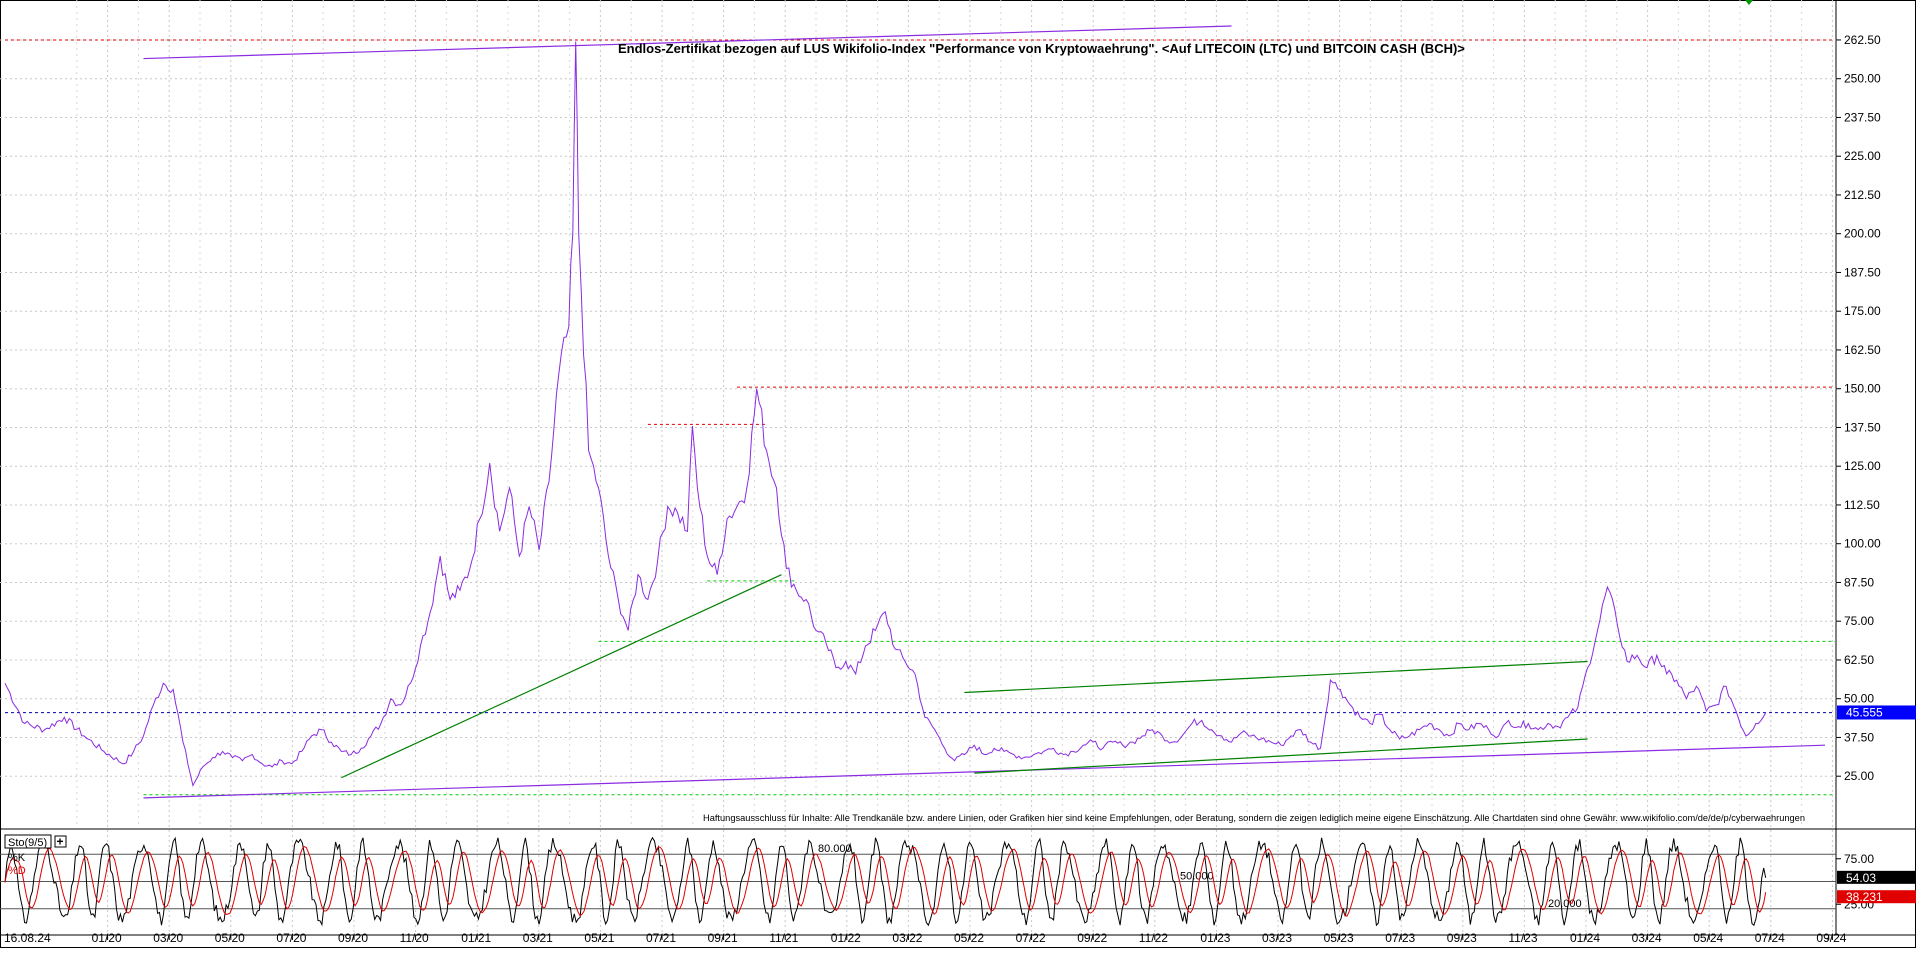  What do you see at coordinates (1828, 938) in the screenshot?
I see `x-axis-end-mark: -` at bounding box center [1828, 938].